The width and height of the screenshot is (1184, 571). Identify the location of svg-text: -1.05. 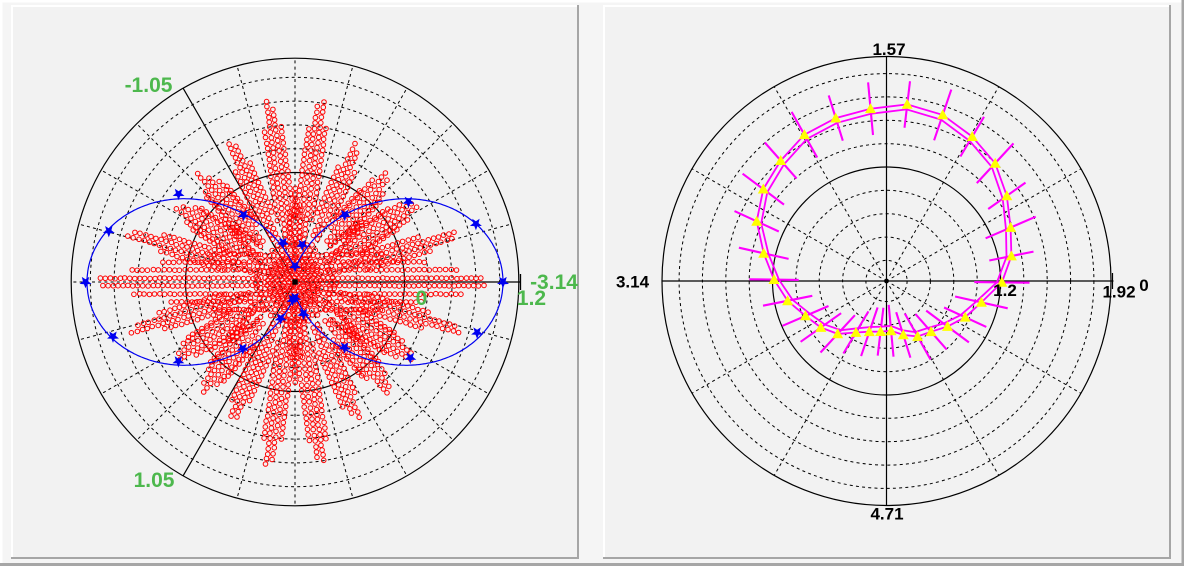
(149, 85).